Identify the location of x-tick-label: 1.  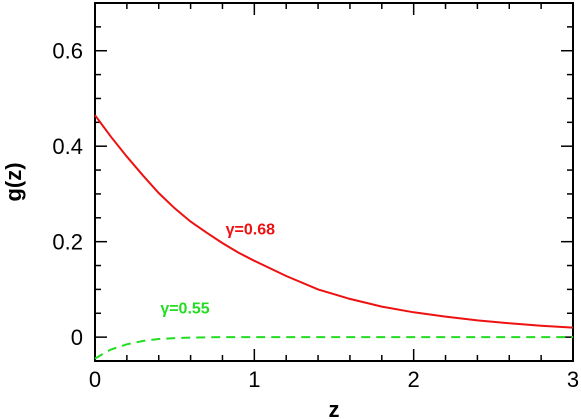
(254, 379).